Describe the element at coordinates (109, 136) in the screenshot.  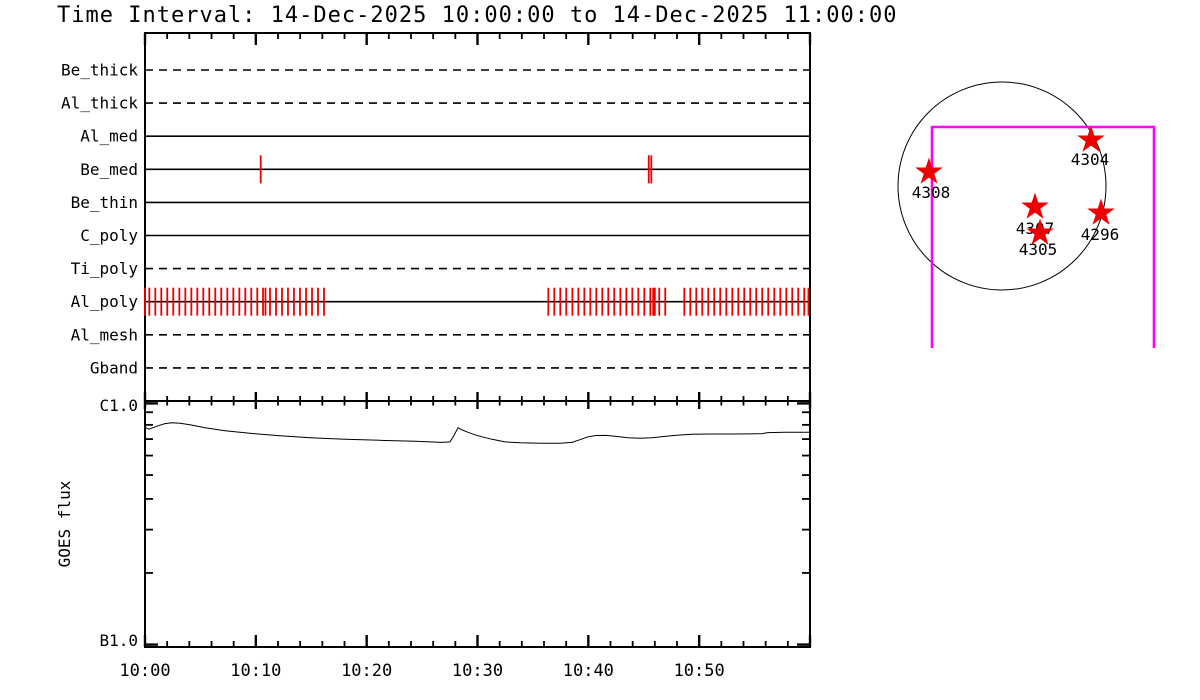
I see `filter-row-label: Al_med` at that location.